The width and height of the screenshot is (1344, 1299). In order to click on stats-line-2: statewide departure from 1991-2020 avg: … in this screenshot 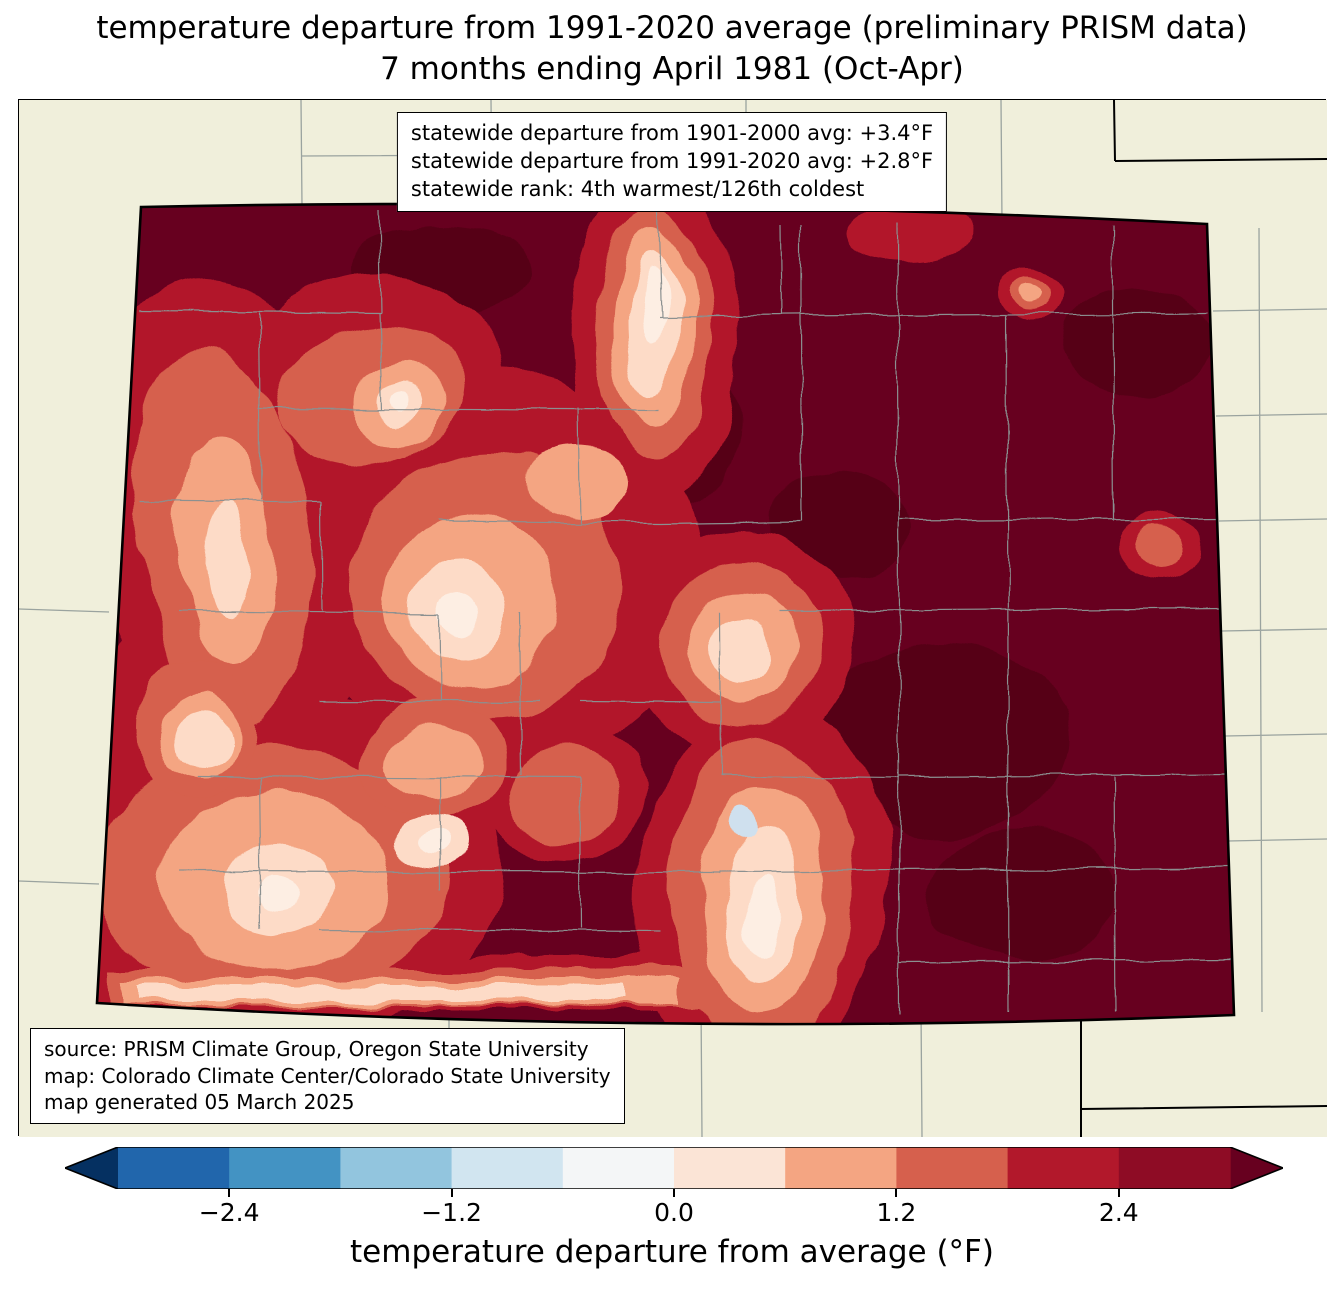, I will do `click(672, 160)`.